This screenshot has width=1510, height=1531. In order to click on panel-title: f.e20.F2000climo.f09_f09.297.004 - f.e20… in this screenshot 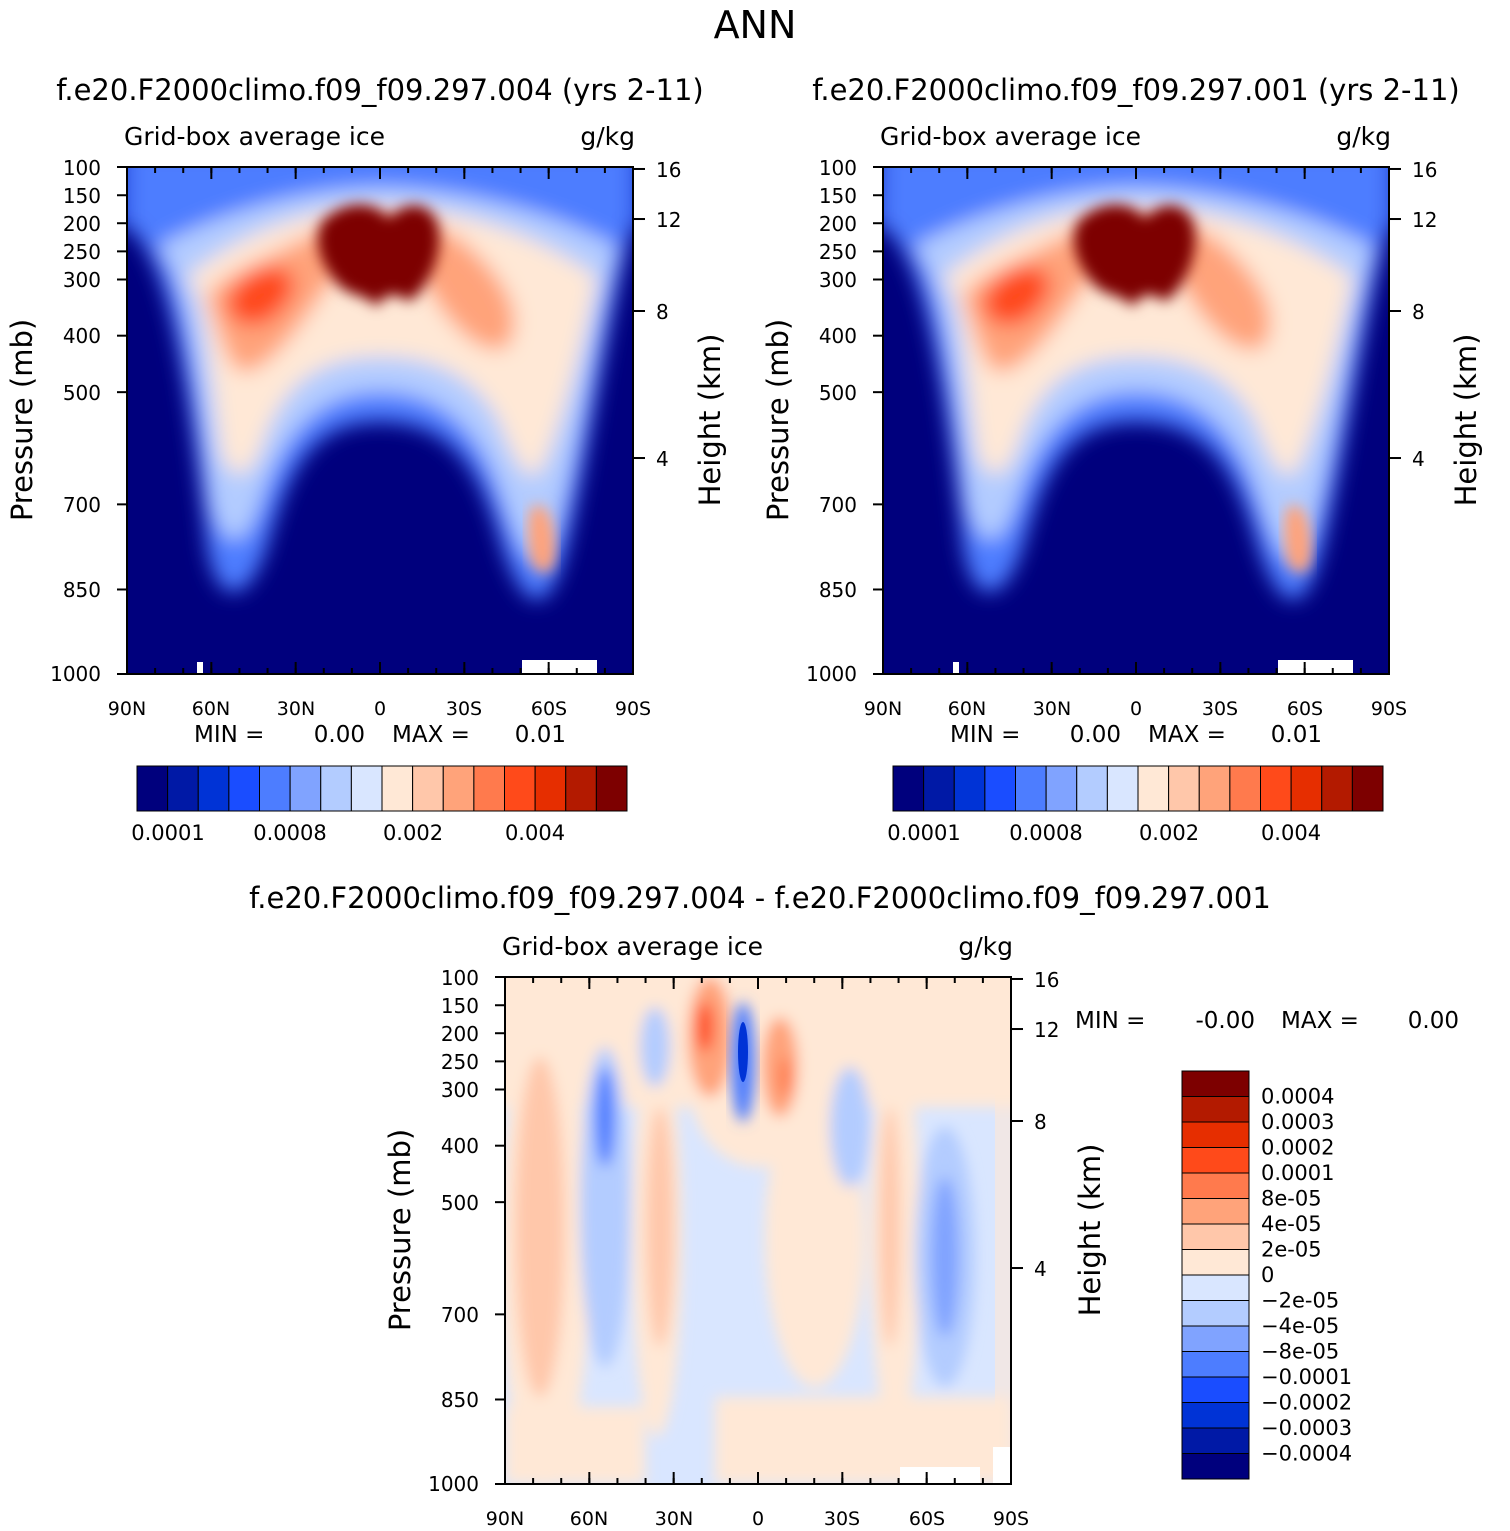, I will do `click(760, 898)`.